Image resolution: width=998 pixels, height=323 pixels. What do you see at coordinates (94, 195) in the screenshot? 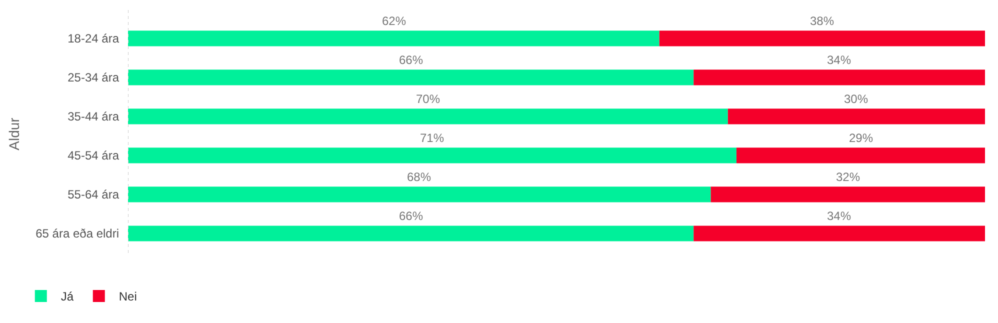
I see `y-tick-label: 55-64 ára` at bounding box center [94, 195].